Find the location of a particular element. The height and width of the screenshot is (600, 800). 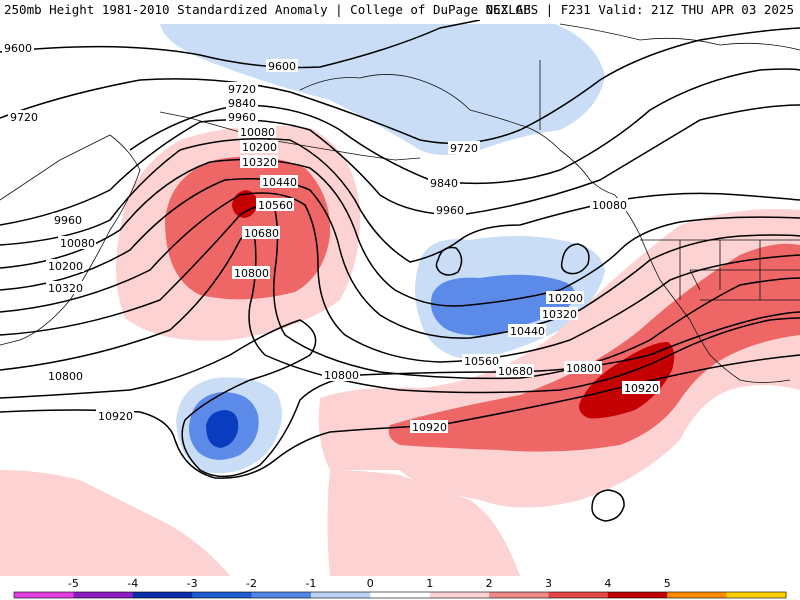

negative-anomaly-trough-inner is located at coordinates (502, 305).